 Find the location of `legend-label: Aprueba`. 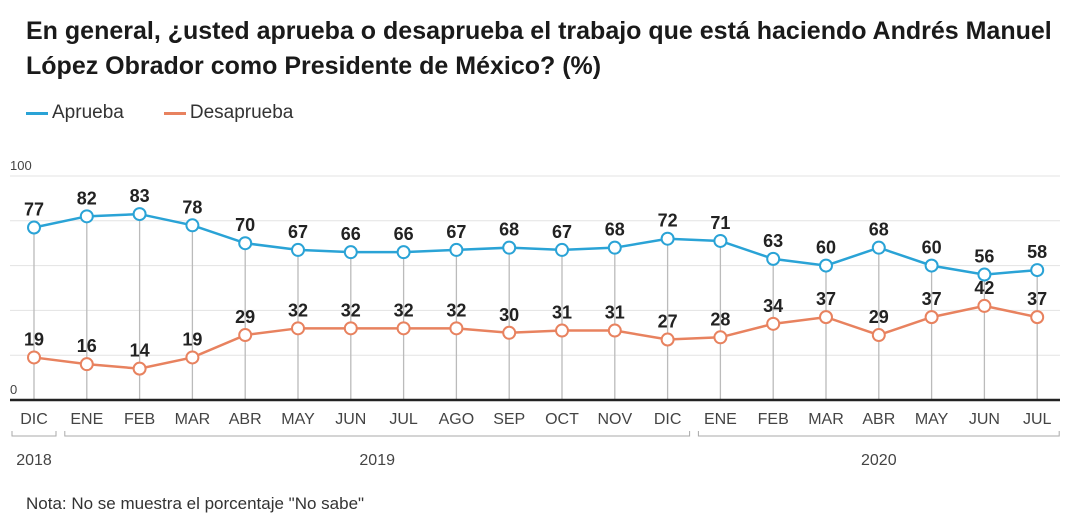

legend-label: Aprueba is located at coordinates (88, 112).